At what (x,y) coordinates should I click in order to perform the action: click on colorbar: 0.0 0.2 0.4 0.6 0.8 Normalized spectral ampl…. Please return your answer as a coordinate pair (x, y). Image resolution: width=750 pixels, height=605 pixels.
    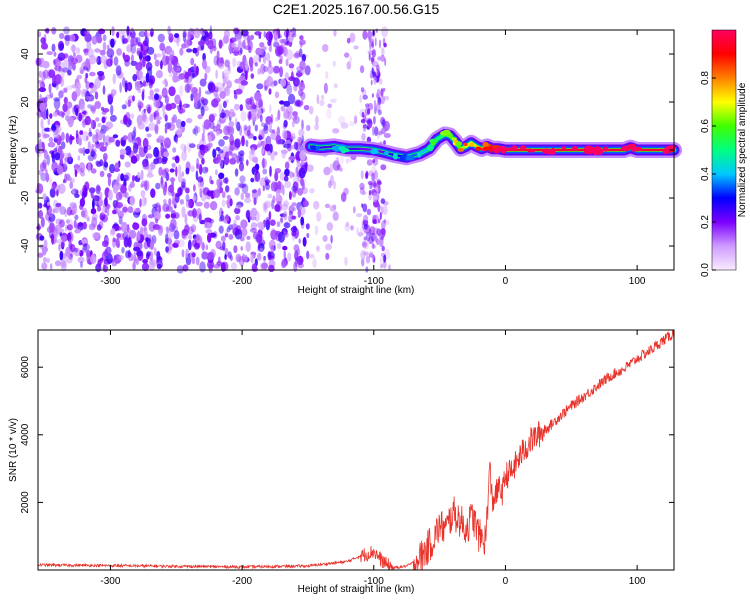
    Looking at the image, I should click on (724, 153).